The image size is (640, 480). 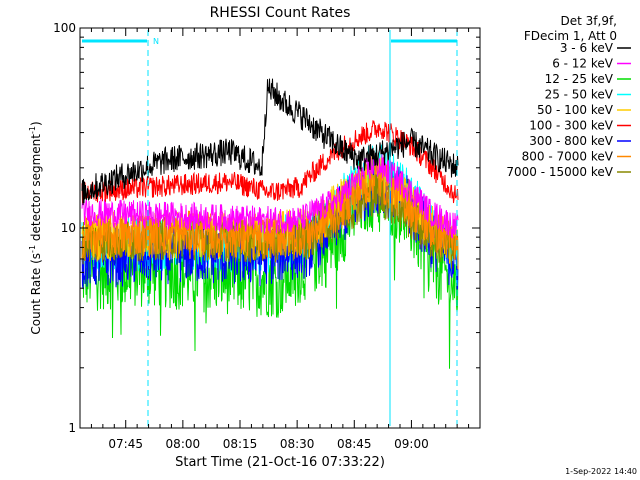 What do you see at coordinates (36, 189) in the screenshot?
I see `y-axis-label-mid: detector segment` at bounding box center [36, 189].